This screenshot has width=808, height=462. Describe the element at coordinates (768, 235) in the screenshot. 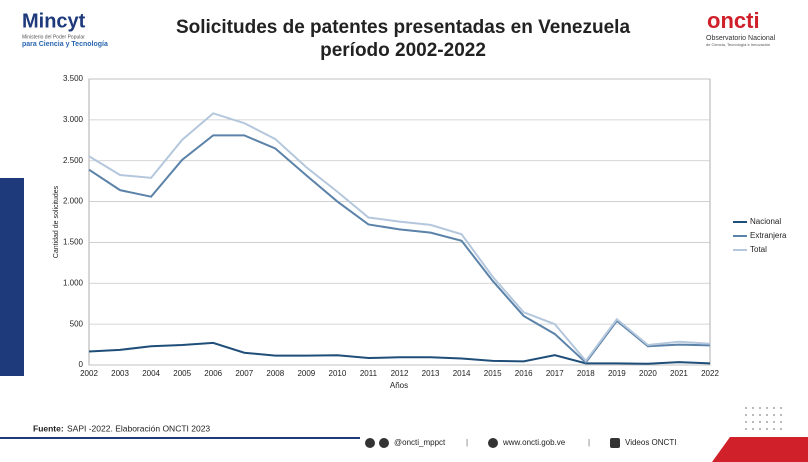

I see `legend-label: Extranjera` at that location.